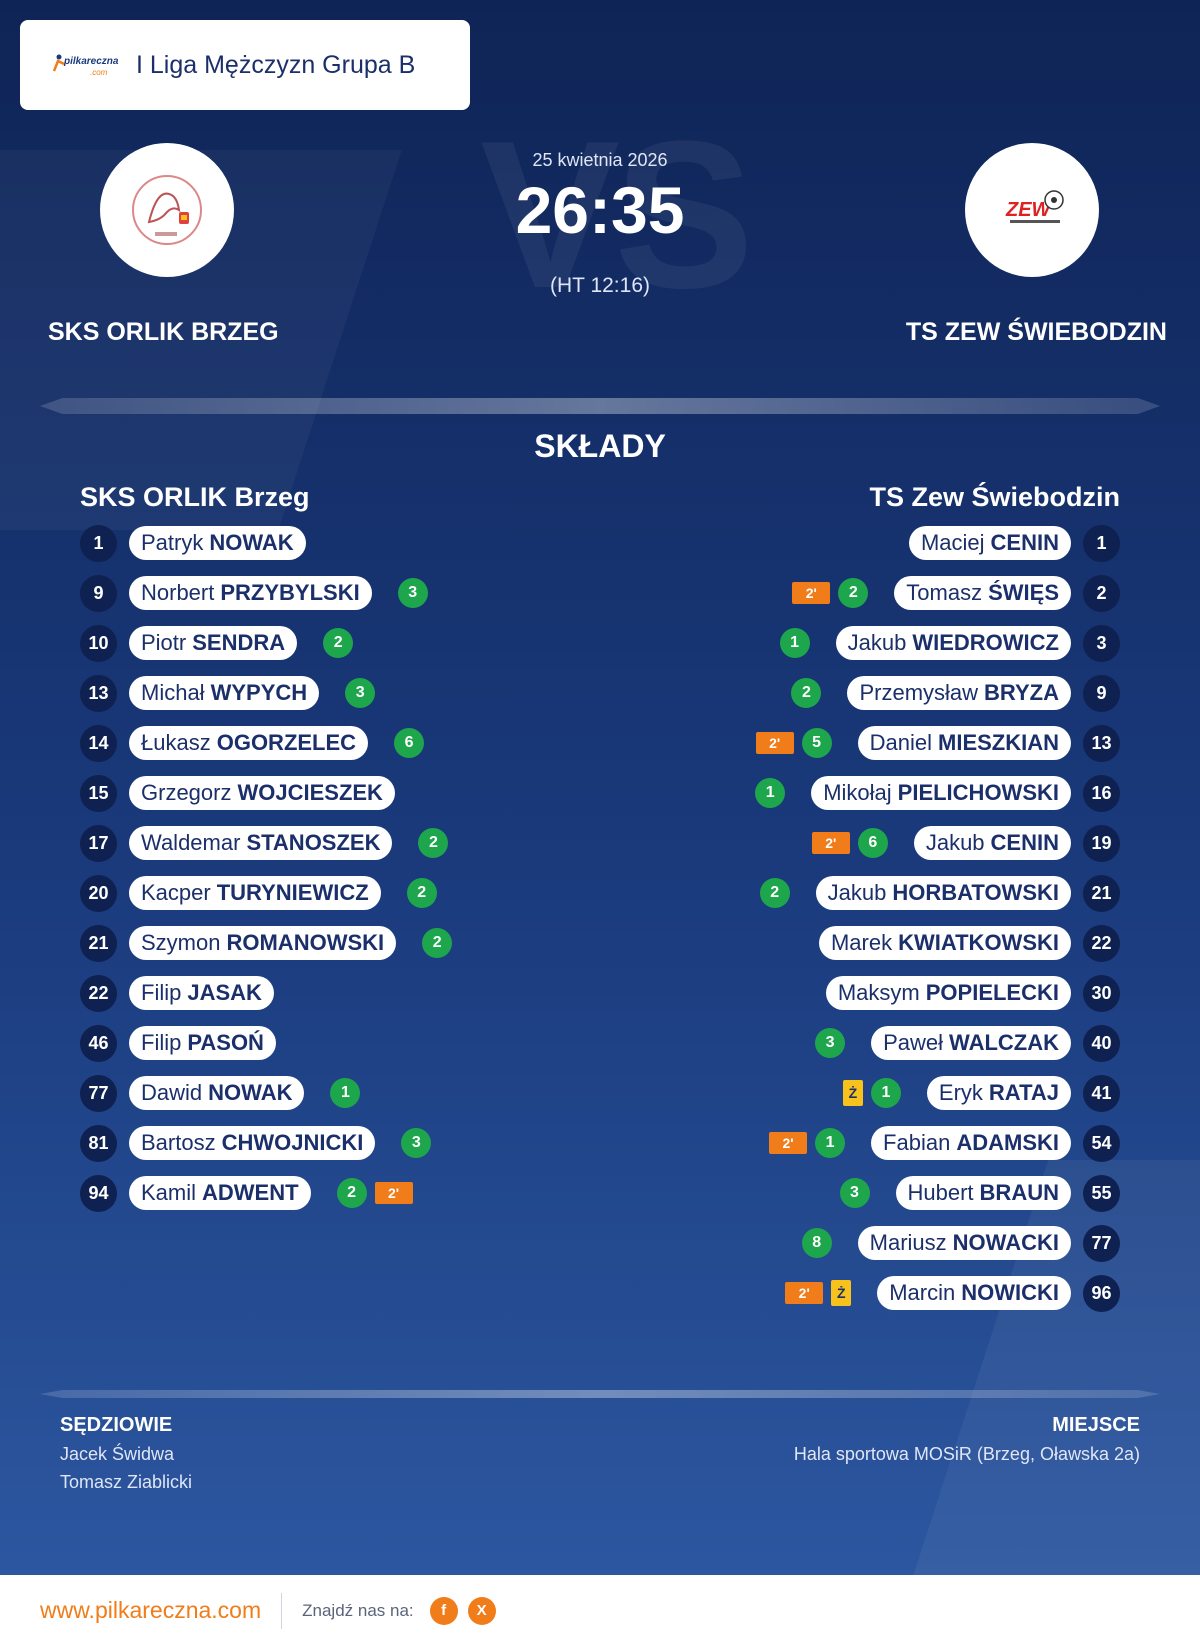 The image size is (1200, 1646). I want to click on player-row: 16 Mikołaj PIELICHOWSKI 1, so click(937, 793).